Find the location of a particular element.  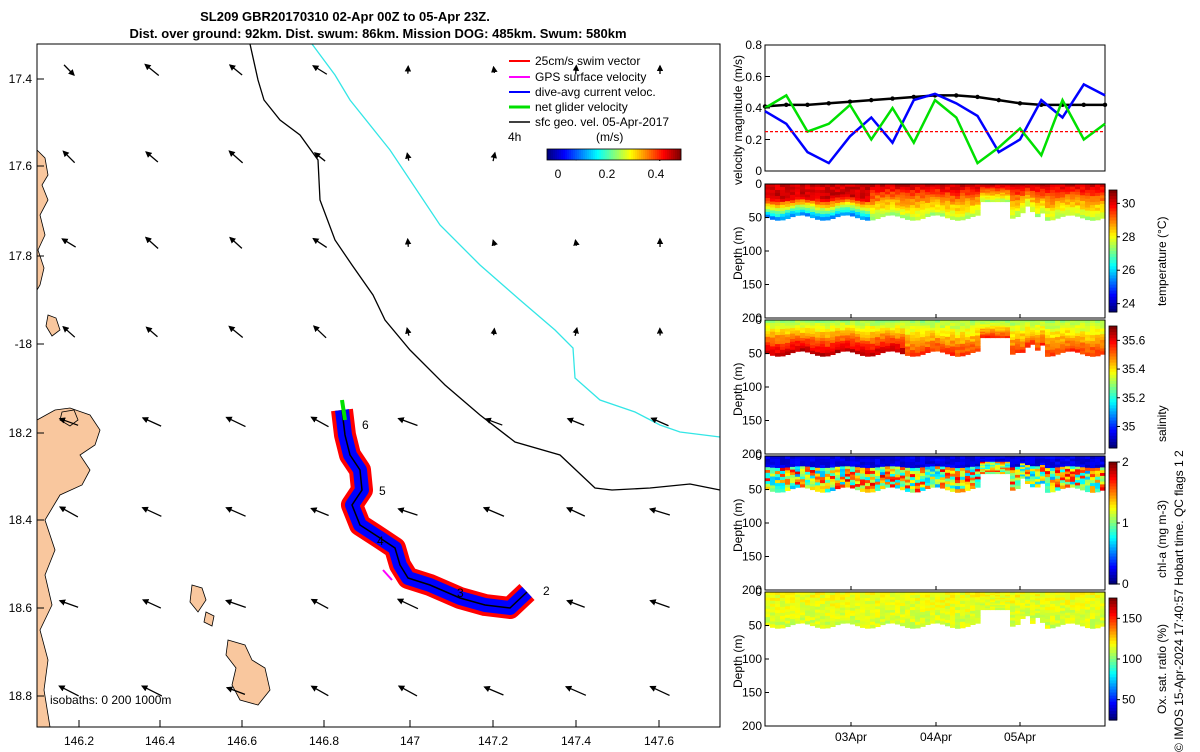

map-ytick-label: 17.6 is located at coordinates (21, 166).